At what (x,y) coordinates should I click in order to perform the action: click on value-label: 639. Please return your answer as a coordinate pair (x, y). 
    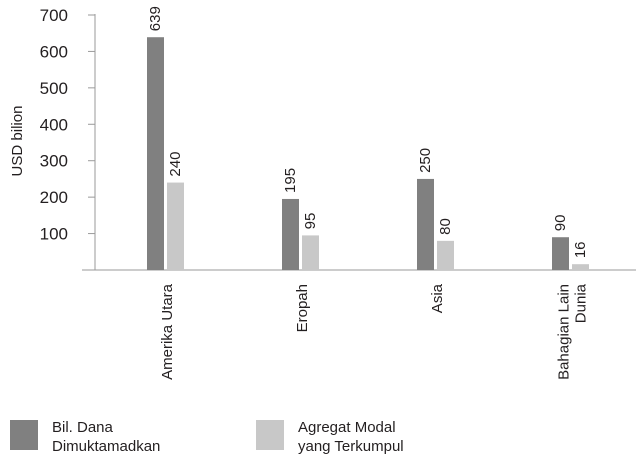
    Looking at the image, I should click on (155, 18).